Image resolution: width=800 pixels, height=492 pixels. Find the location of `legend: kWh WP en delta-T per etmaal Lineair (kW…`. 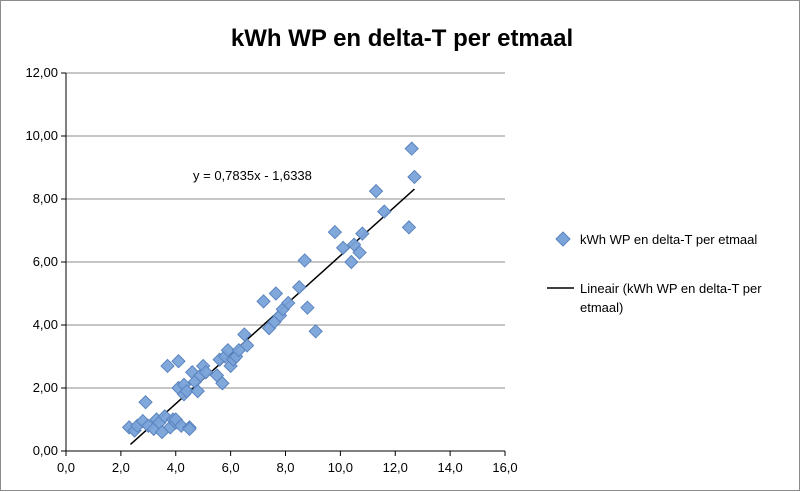

legend: kWh WP en delta-T per etmaal Lineair (kW… is located at coordinates (654, 273).